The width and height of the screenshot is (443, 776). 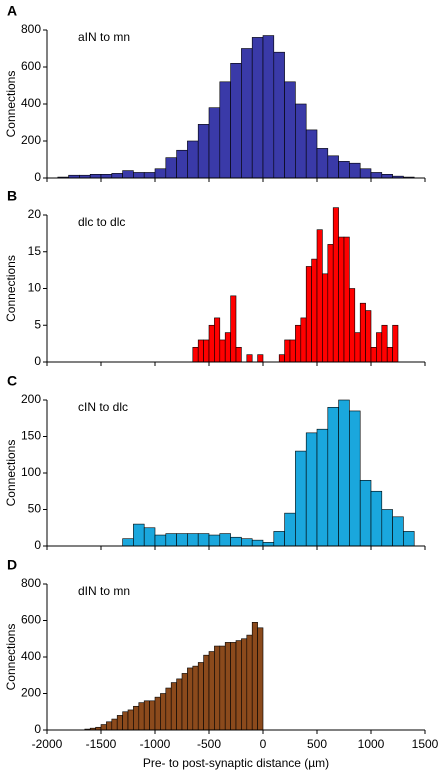 I want to click on x-tick-label: -1000, so click(x=155, y=744).